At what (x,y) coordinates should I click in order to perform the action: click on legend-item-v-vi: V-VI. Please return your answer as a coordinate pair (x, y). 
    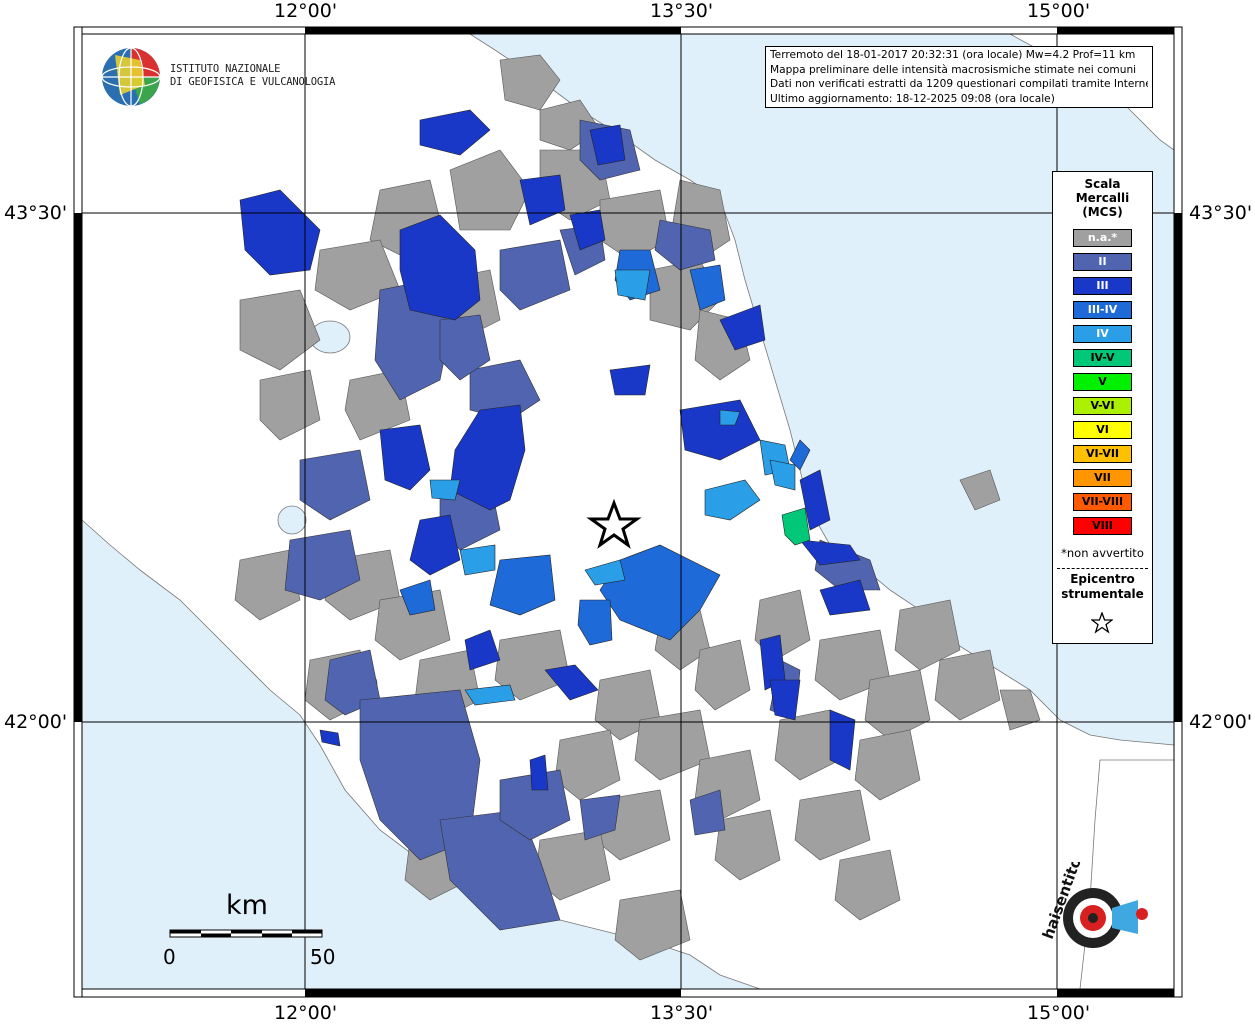
    Looking at the image, I should click on (1102, 406).